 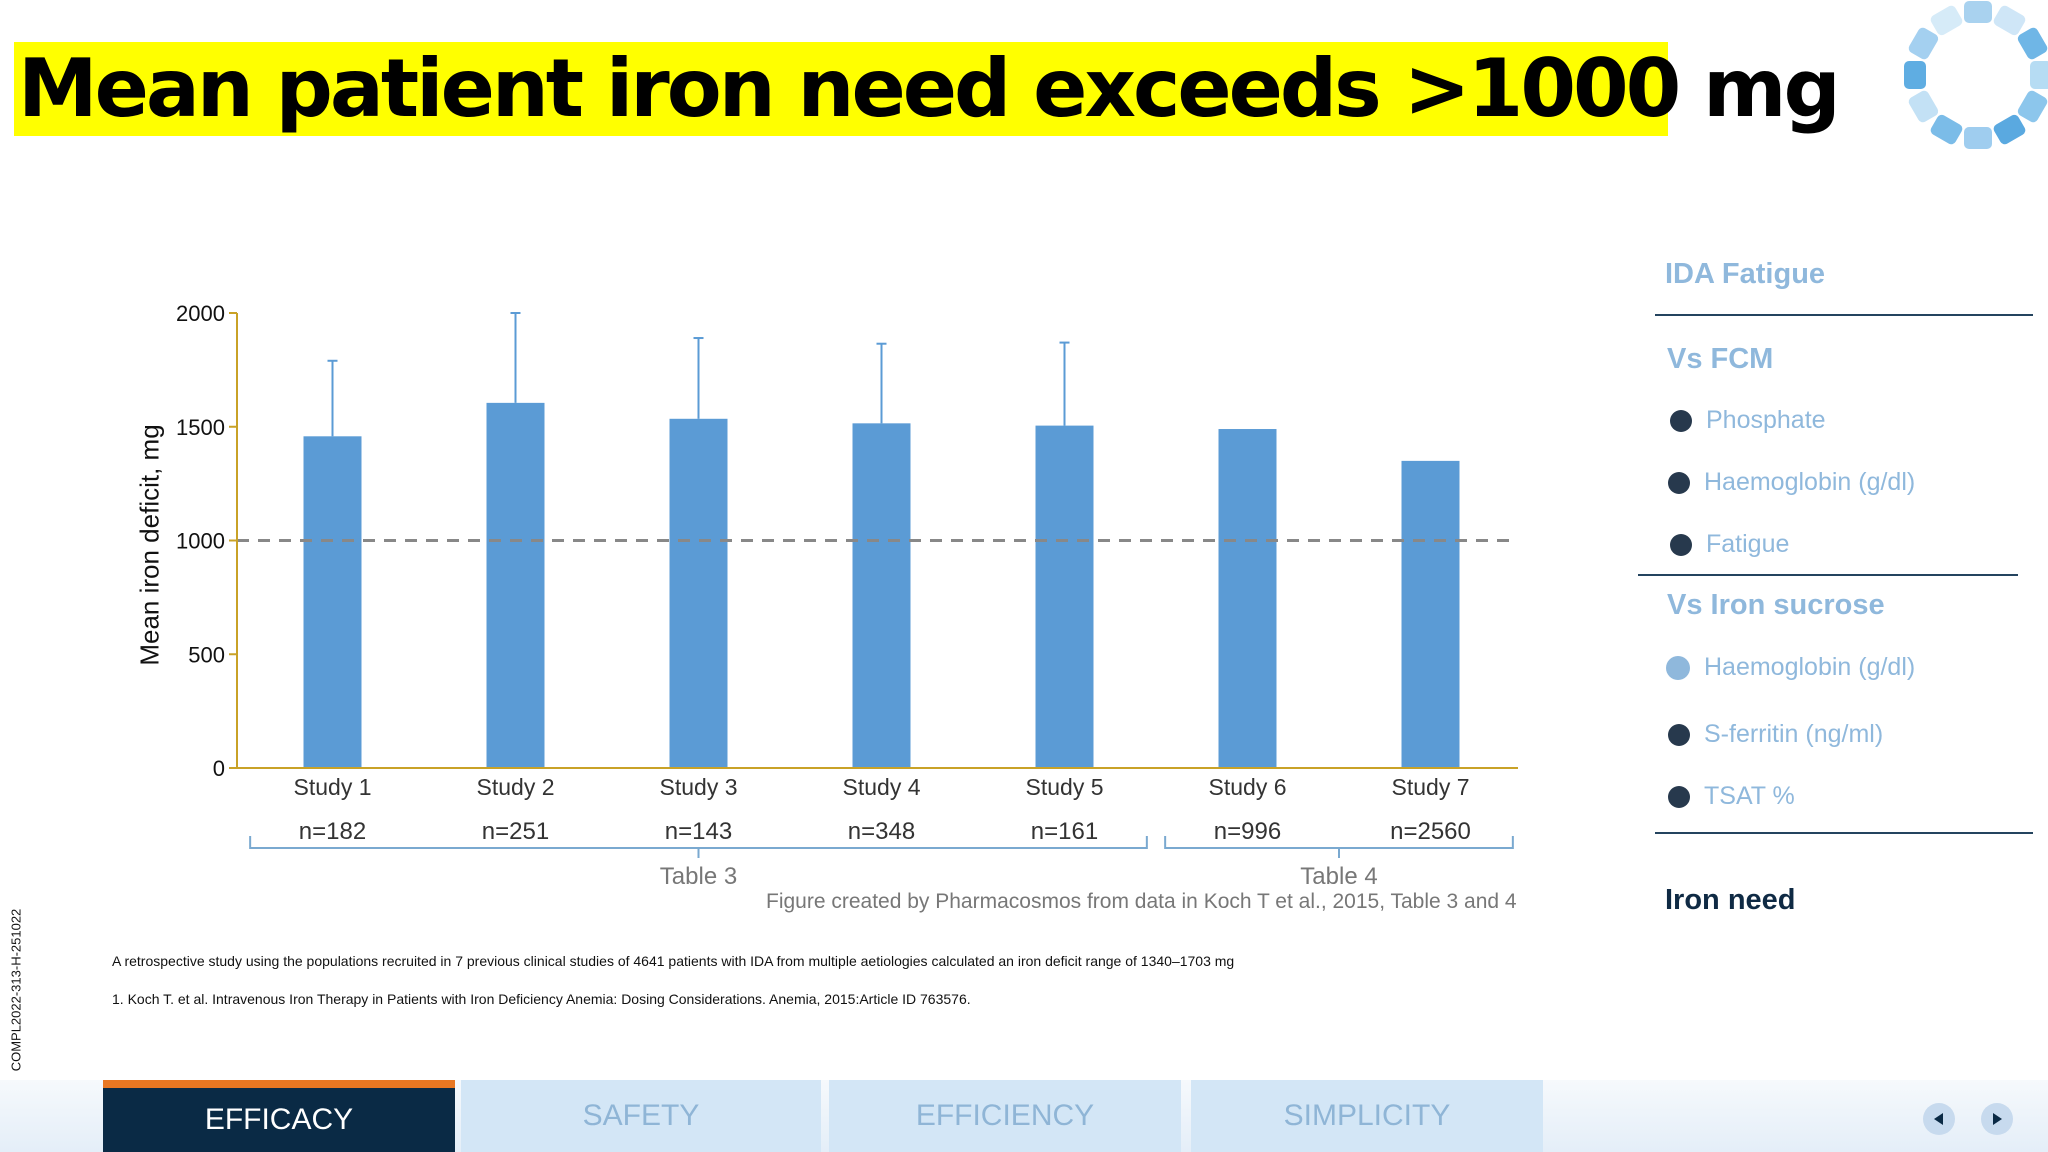 What do you see at coordinates (200, 313) in the screenshot?
I see `y-tick-label: 2000` at bounding box center [200, 313].